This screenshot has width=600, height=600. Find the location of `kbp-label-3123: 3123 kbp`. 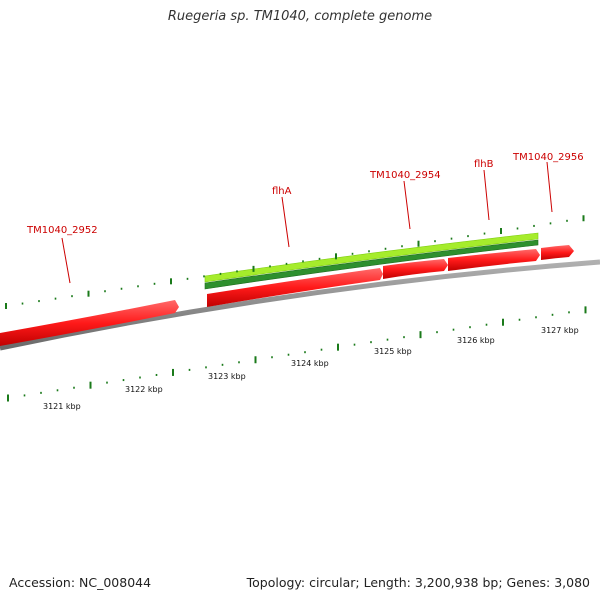

kbp-label-3123: 3123 kbp is located at coordinates (227, 376).